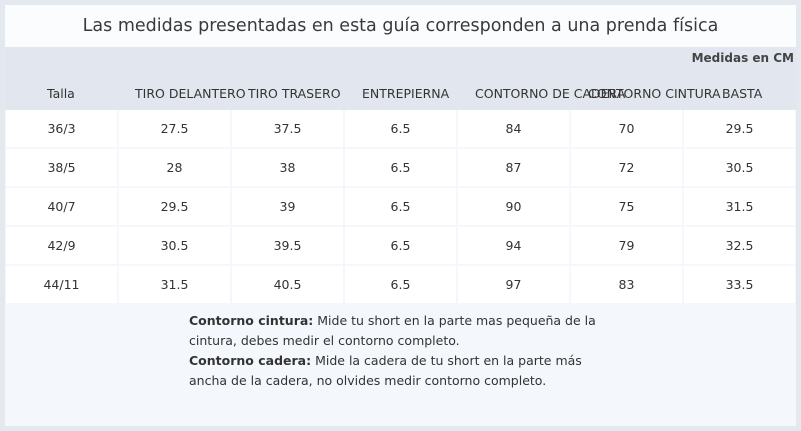  Describe the element at coordinates (513, 206) in the screenshot. I see `table-cell: 90` at that location.